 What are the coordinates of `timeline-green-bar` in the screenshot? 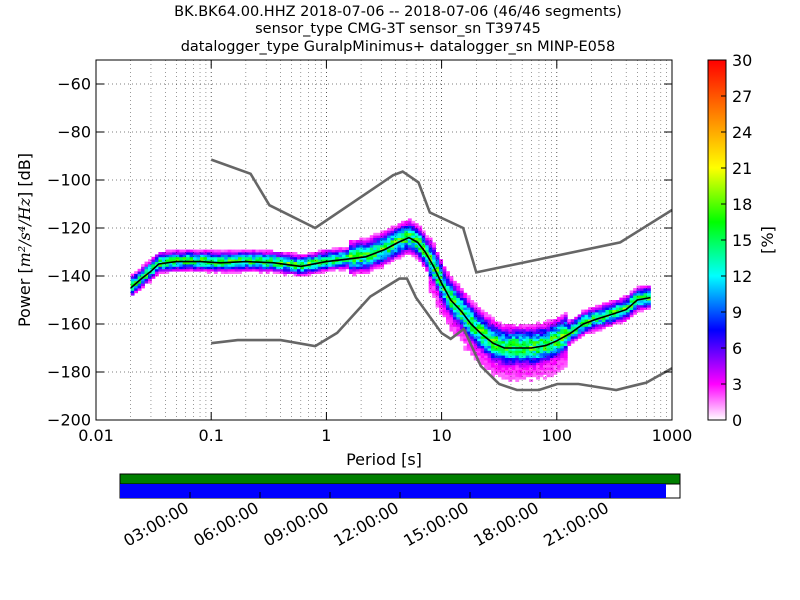 It's located at (400, 479).